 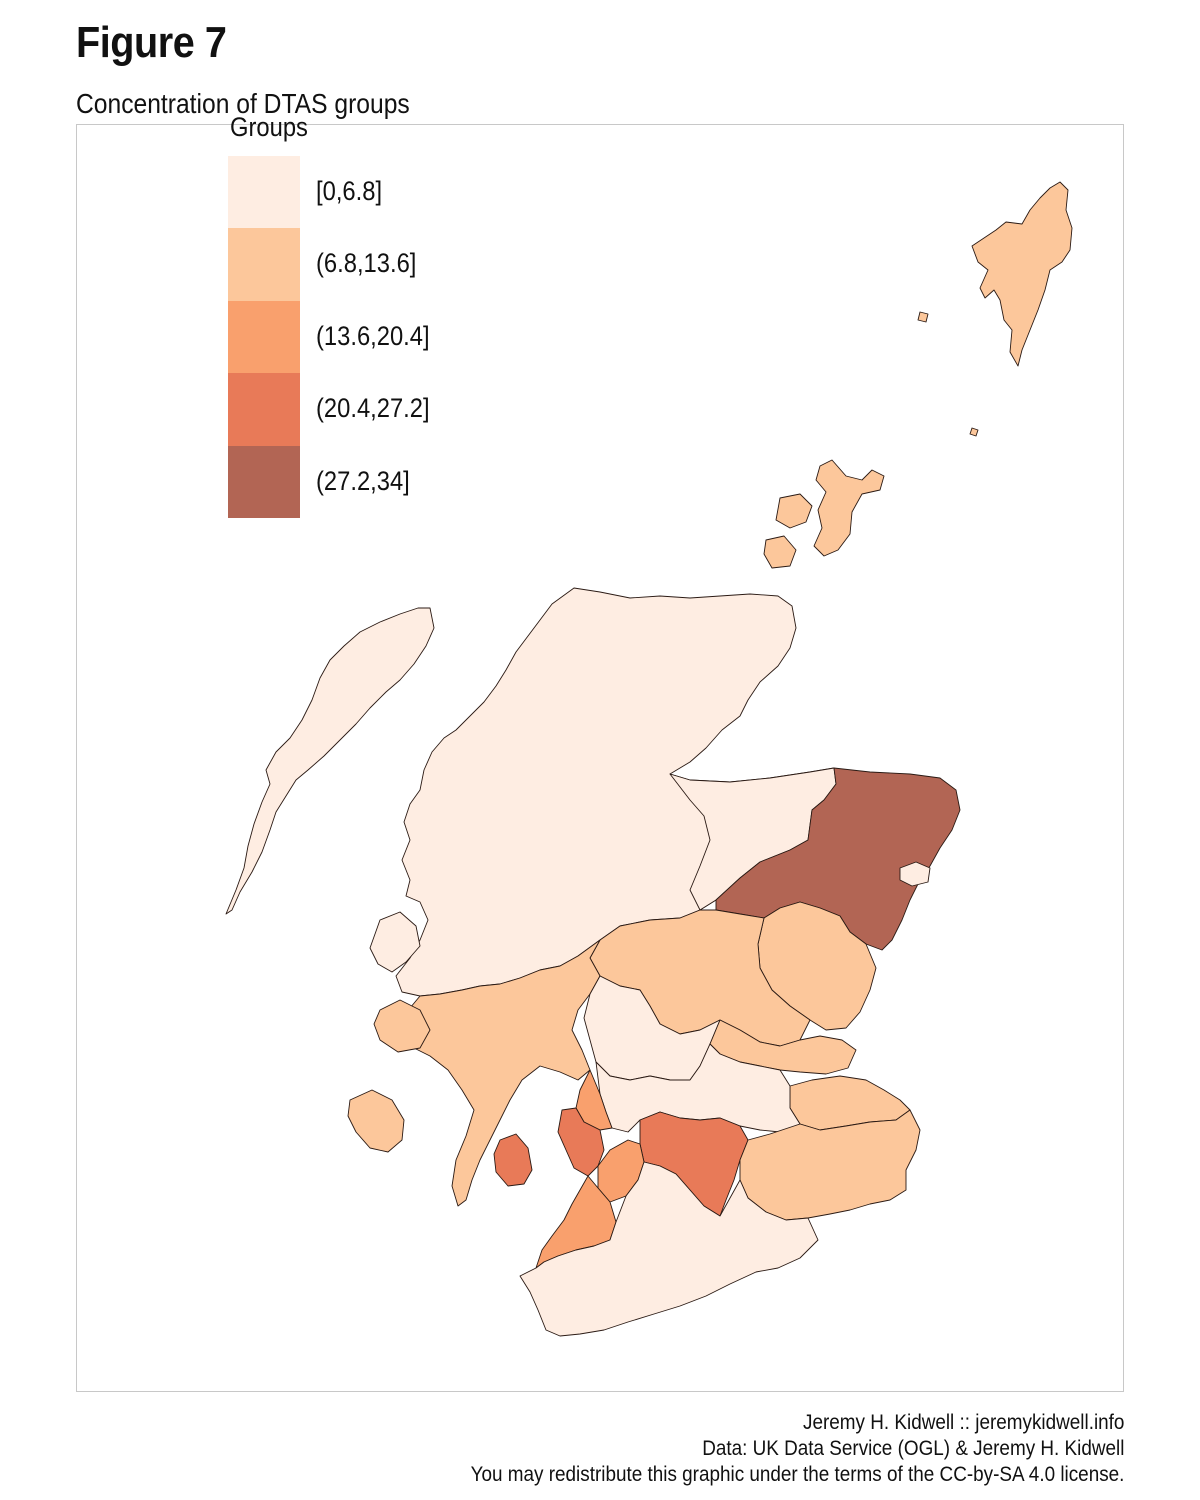 I want to click on legend-item: (6.8,13.6], so click(x=378, y=264).